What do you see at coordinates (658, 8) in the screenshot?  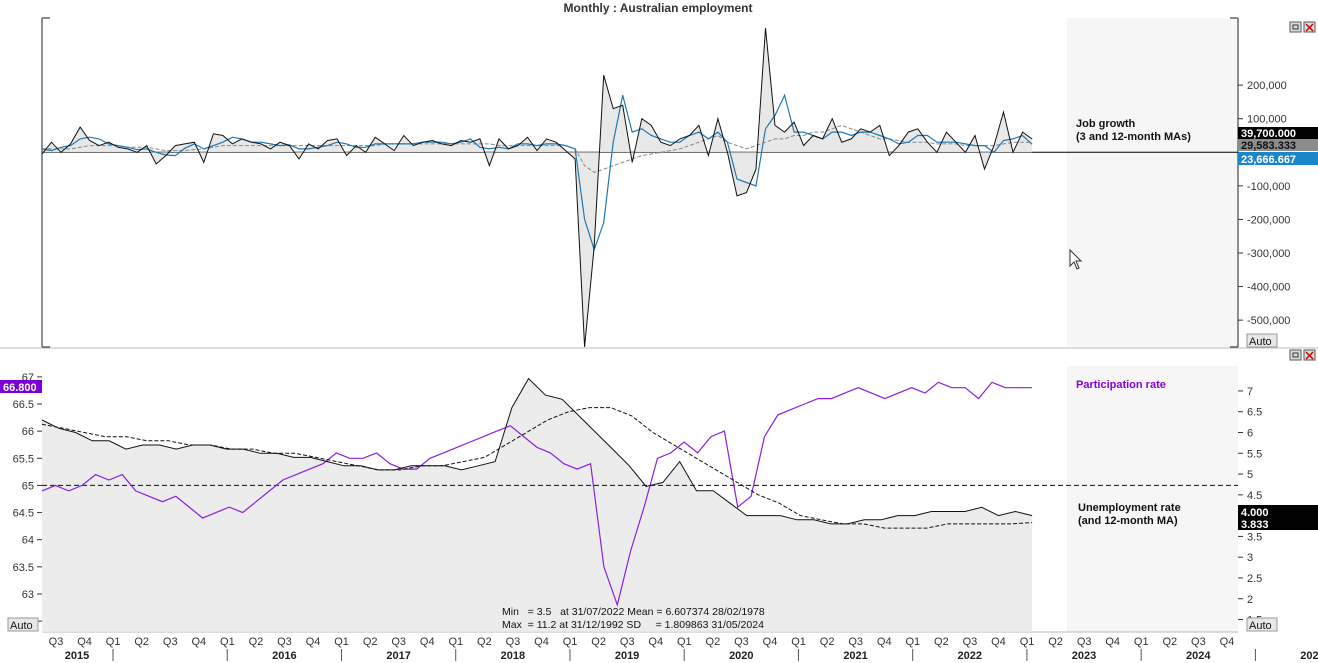 I see `chart-title: Monthly : Australian employment` at bounding box center [658, 8].